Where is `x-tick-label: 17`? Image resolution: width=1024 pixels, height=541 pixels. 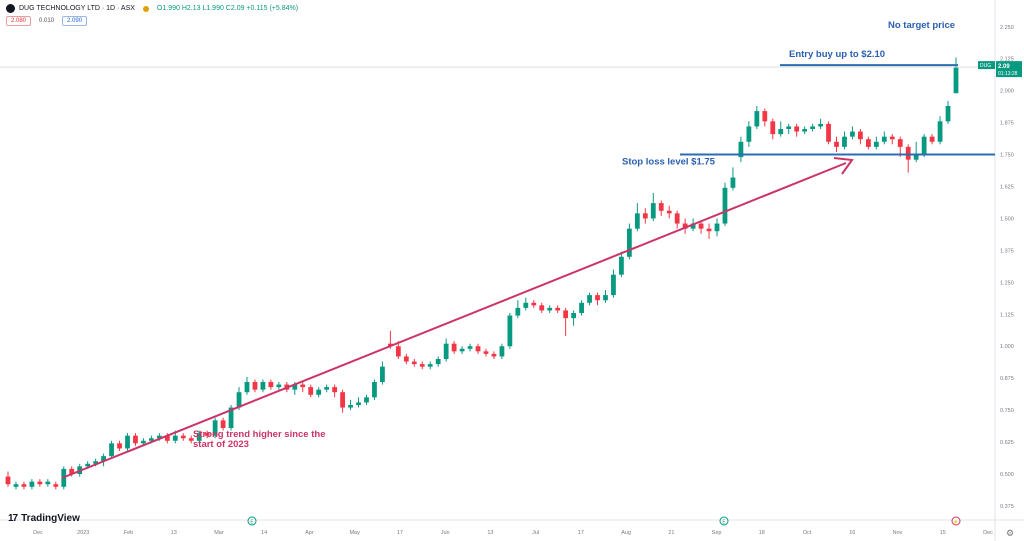 x-tick-label: 17 is located at coordinates (581, 533).